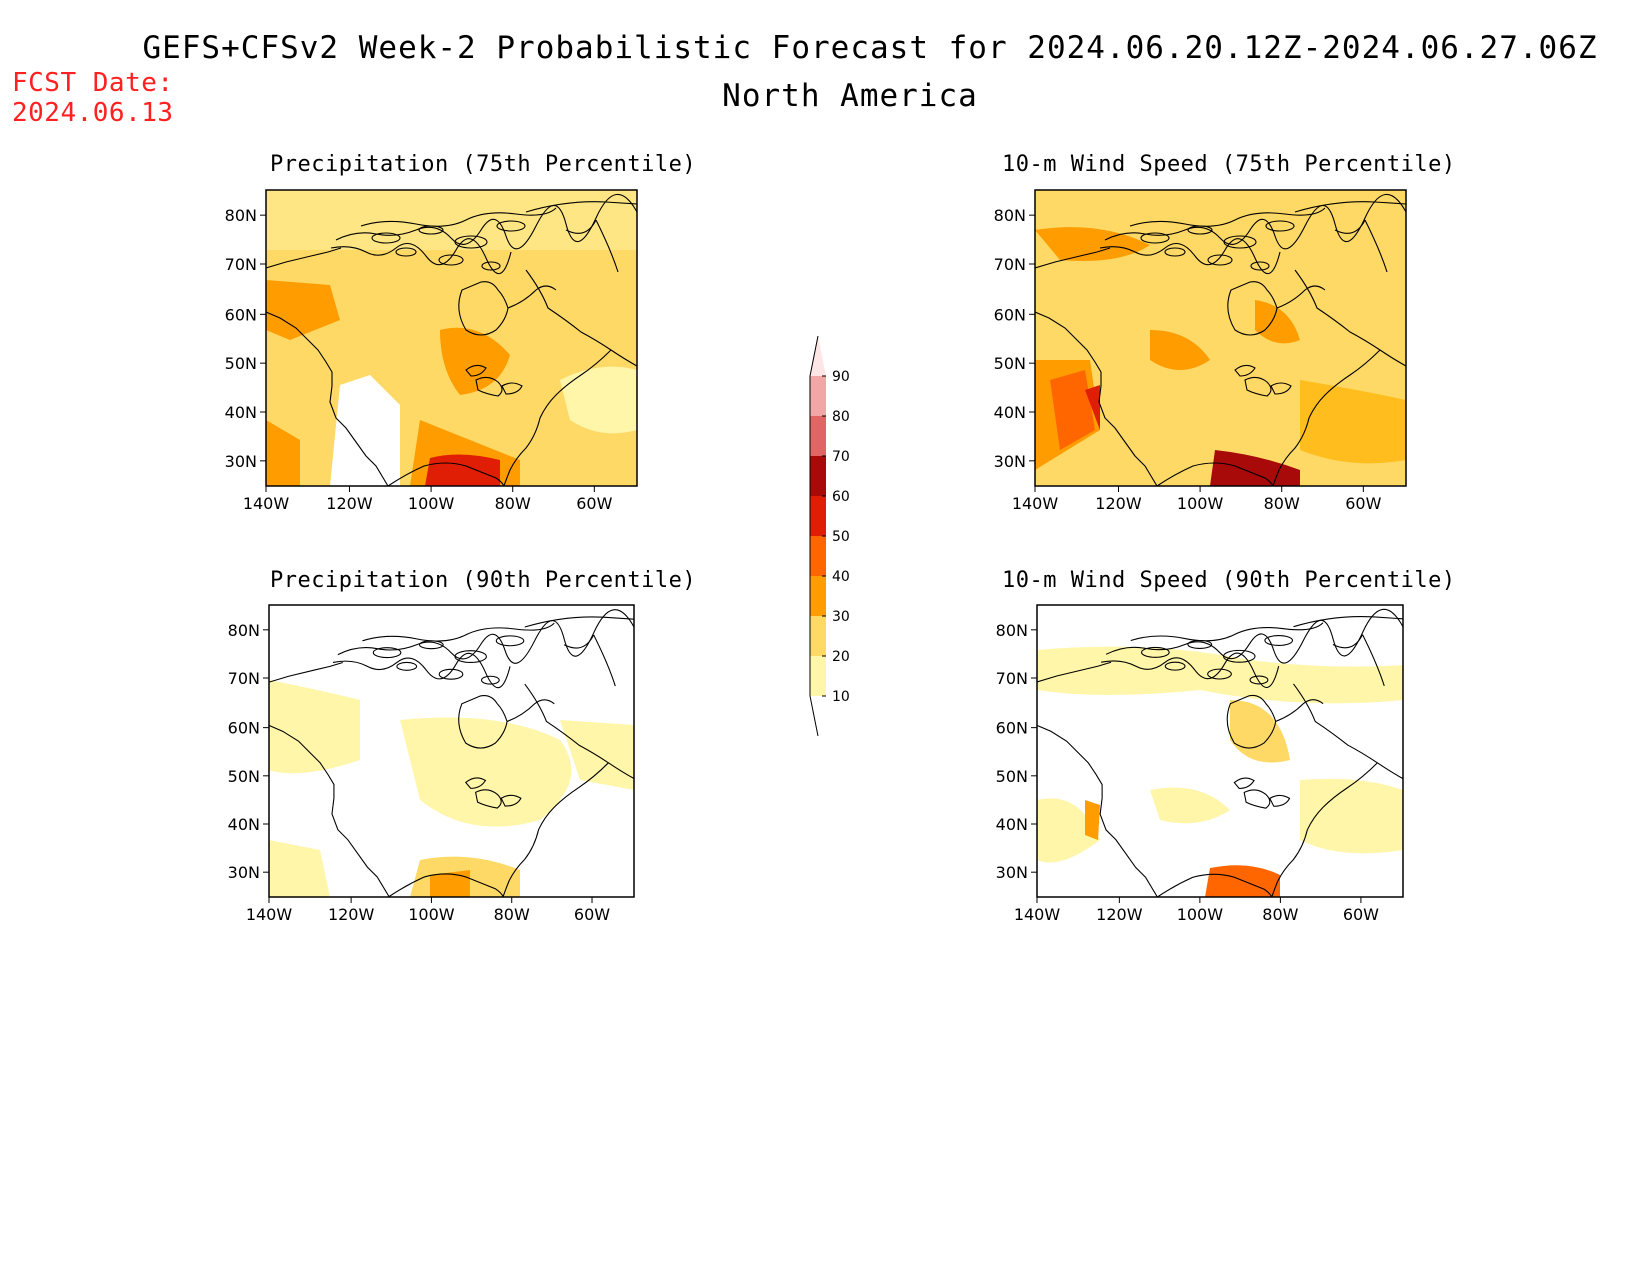  What do you see at coordinates (841, 657) in the screenshot?
I see `colorbar-label: 20` at bounding box center [841, 657].